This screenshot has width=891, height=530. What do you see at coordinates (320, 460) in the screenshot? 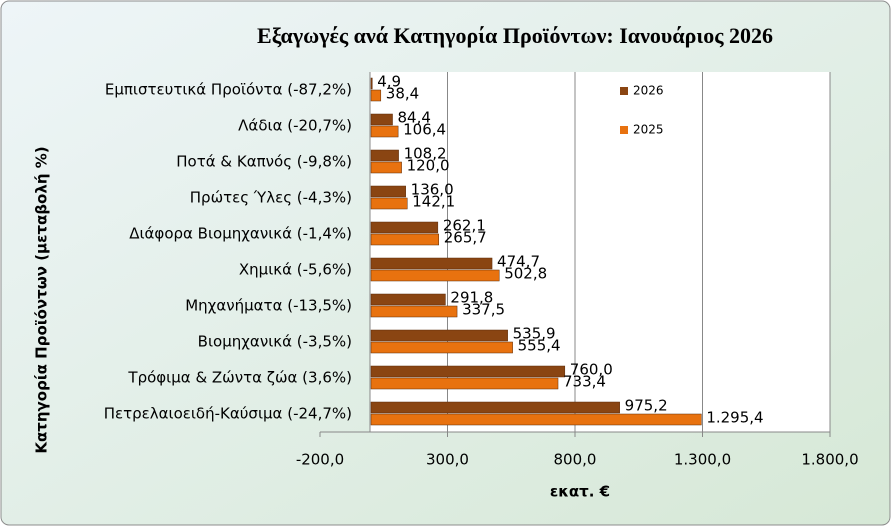
I see `x-tick-label: -200,0` at bounding box center [320, 460].